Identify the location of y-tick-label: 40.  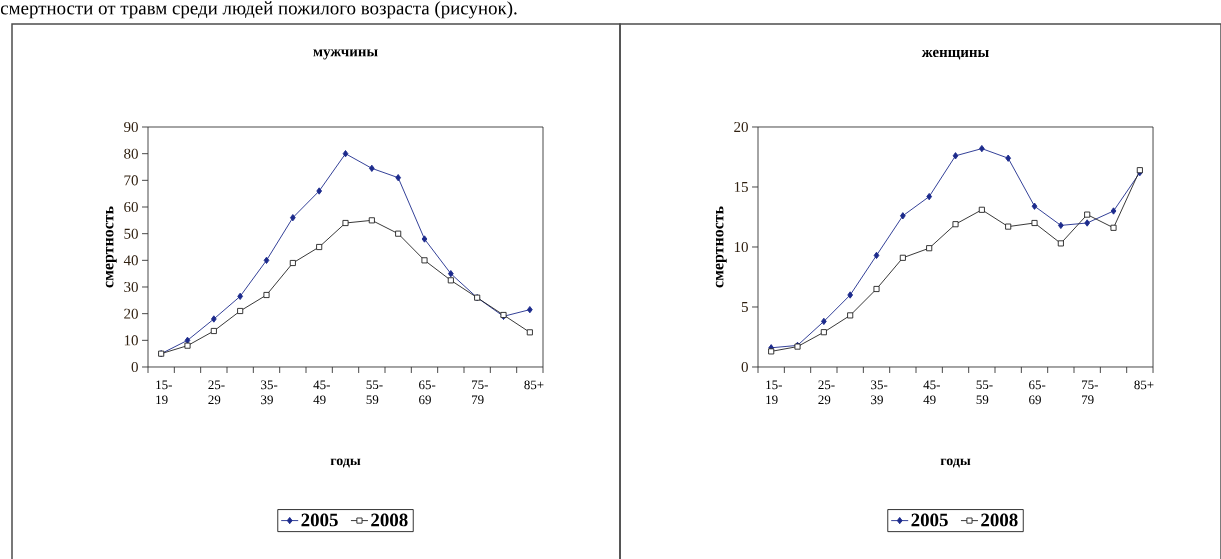
(130, 260).